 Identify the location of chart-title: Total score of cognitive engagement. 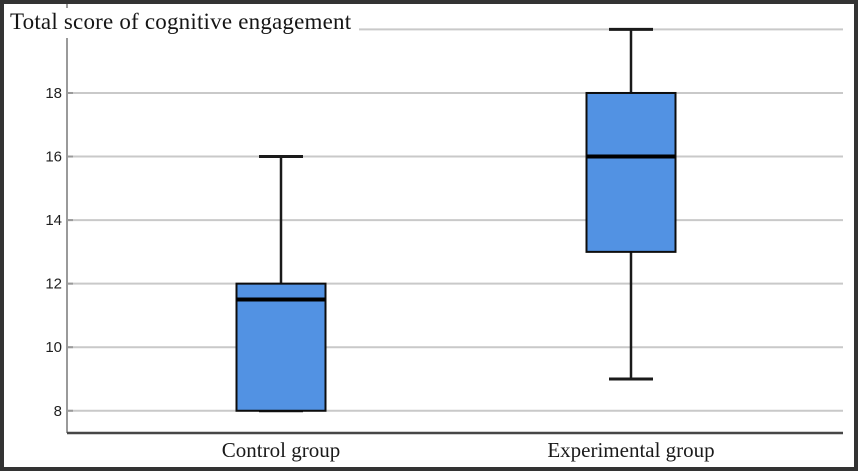
(184, 23).